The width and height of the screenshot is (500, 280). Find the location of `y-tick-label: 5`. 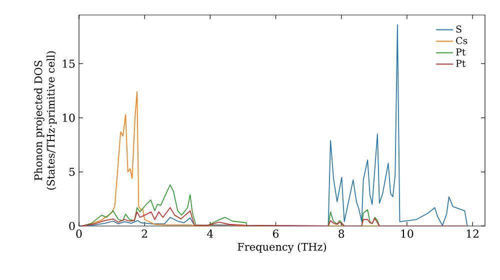

y-tick-label: 5 is located at coordinates (72, 172).